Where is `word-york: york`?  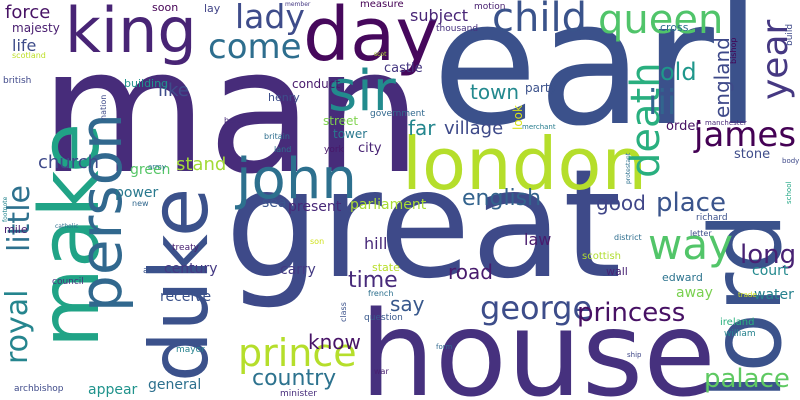 word-york: york is located at coordinates (334, 150).